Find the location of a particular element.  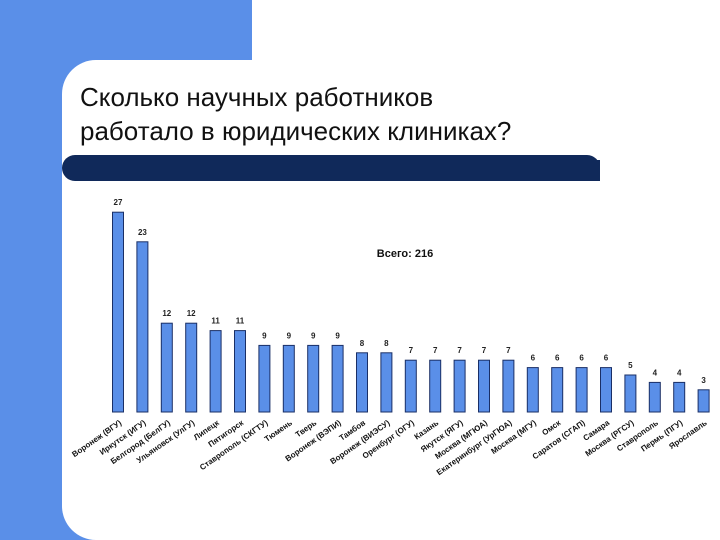

data-label: 5 is located at coordinates (630, 365).